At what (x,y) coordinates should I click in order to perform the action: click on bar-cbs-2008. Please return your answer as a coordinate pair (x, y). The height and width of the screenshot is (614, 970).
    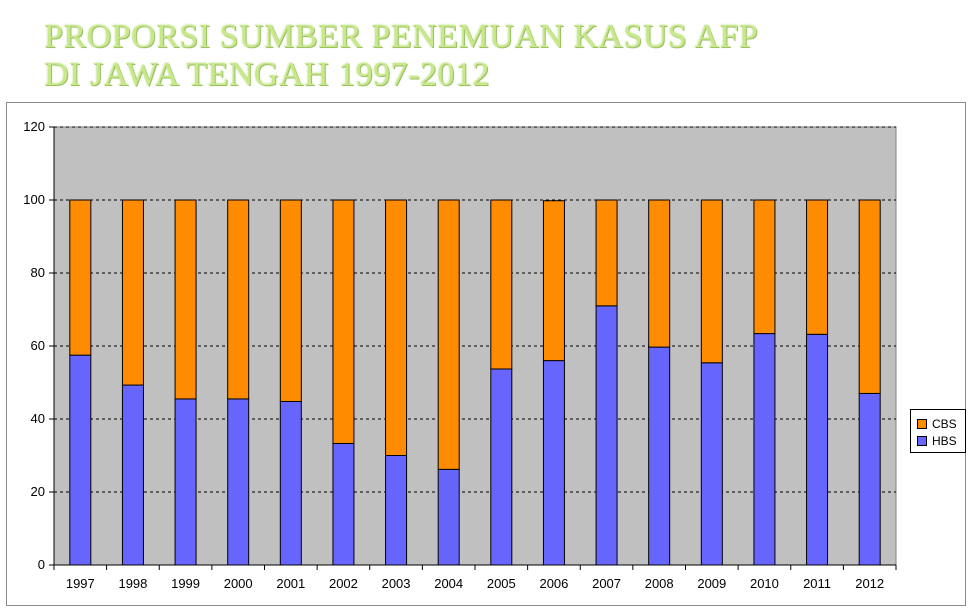
    Looking at the image, I should click on (659, 273).